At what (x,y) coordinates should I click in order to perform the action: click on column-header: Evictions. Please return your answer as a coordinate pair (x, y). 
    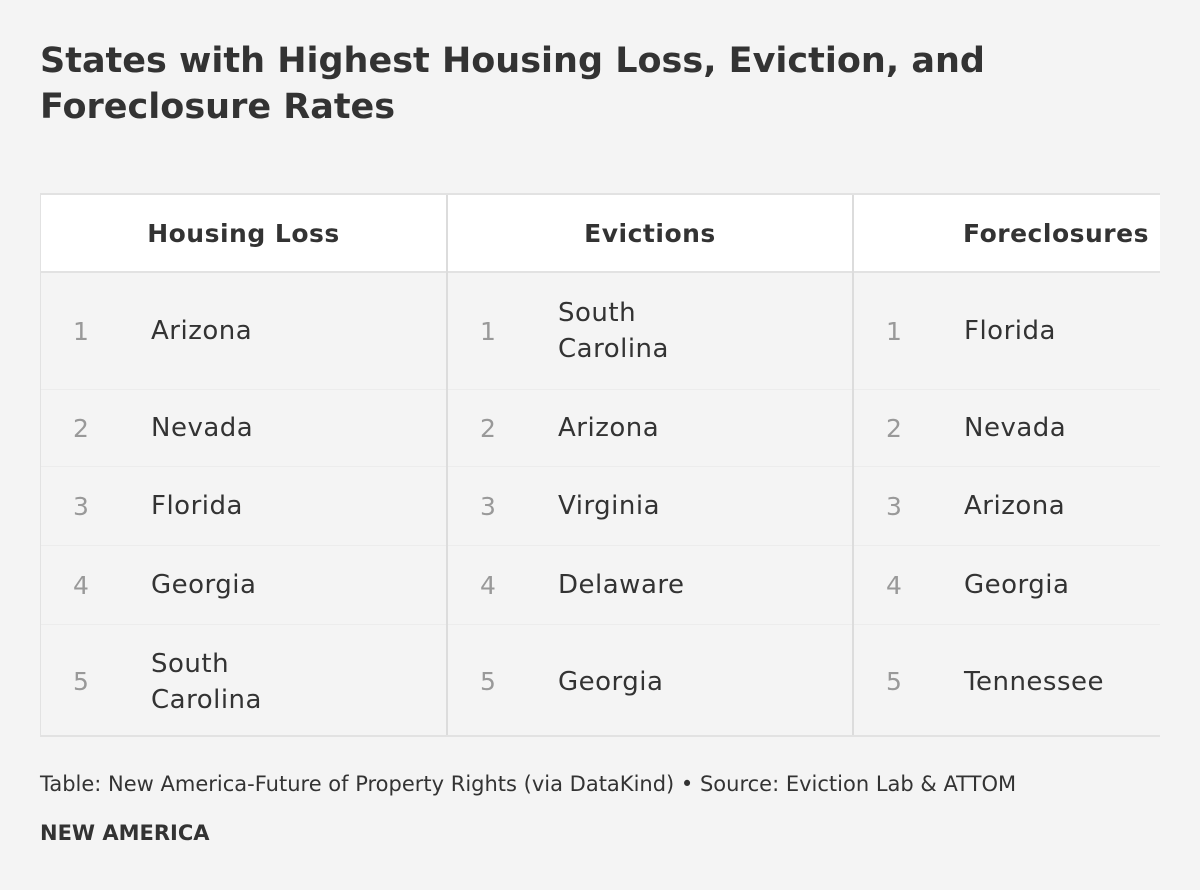
    Looking at the image, I should click on (650, 234).